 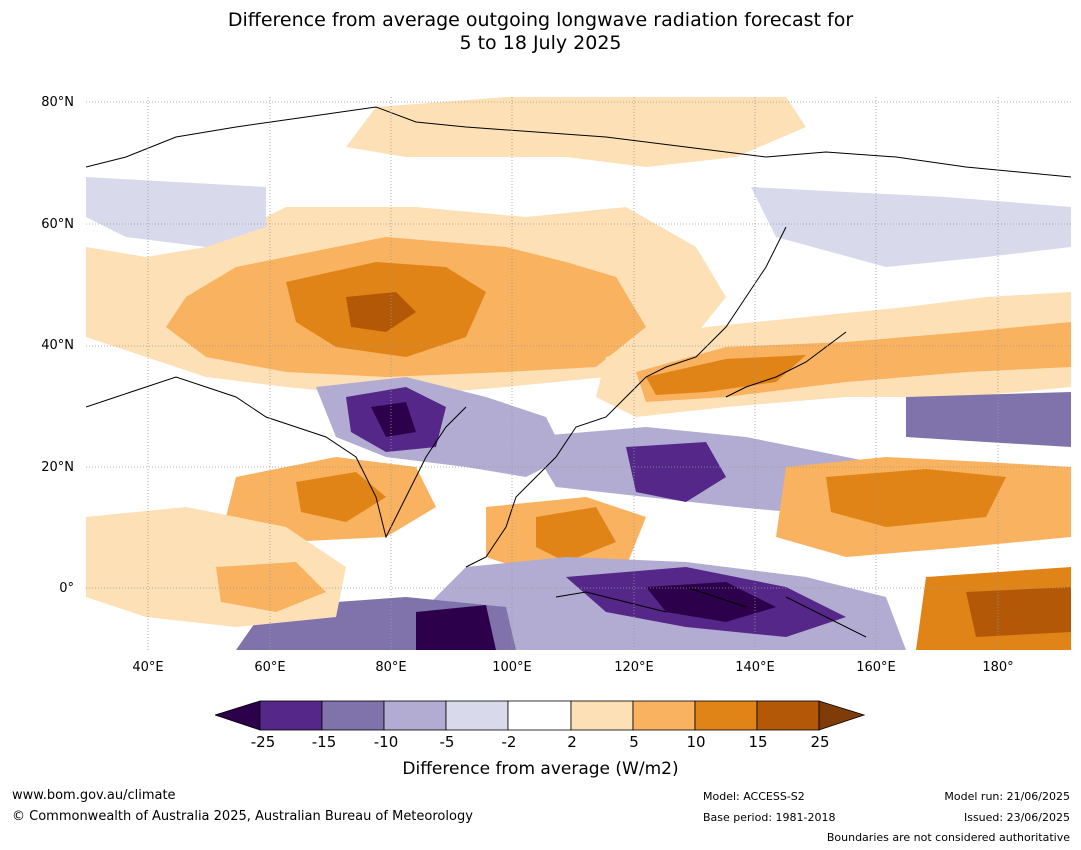 What do you see at coordinates (176, 212) in the screenshot?
I see `anomaly-region-europe-lavender` at bounding box center [176, 212].